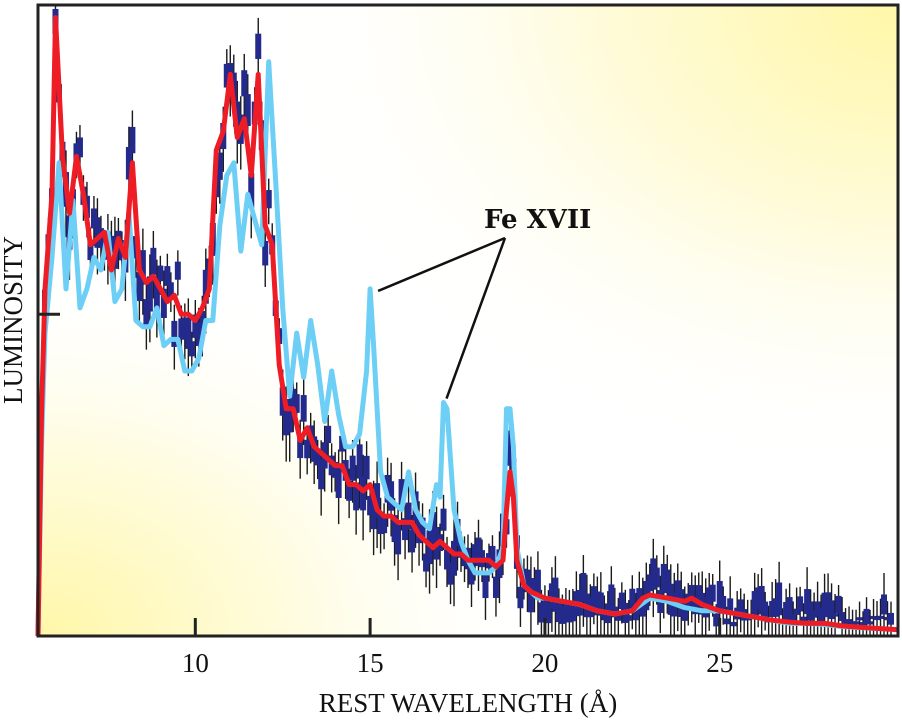 The image size is (902, 722). What do you see at coordinates (544, 663) in the screenshot?
I see `x-tick-label: 20` at bounding box center [544, 663].